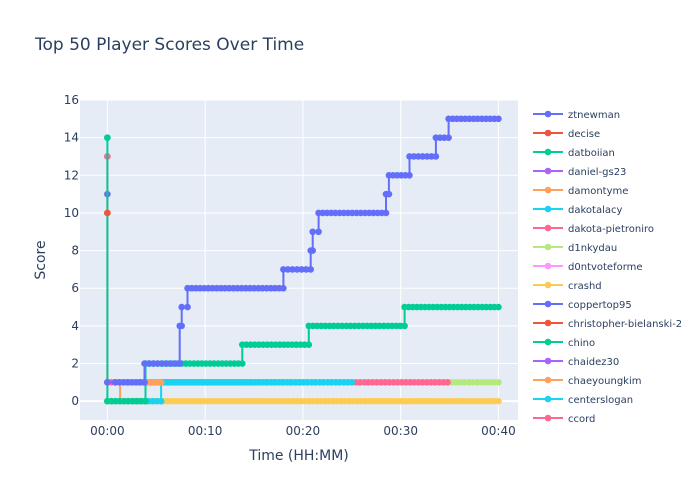 The image size is (700, 500). What do you see at coordinates (580, 191) in the screenshot?
I see `legend-item-damontyme: damontyme` at bounding box center [580, 191].